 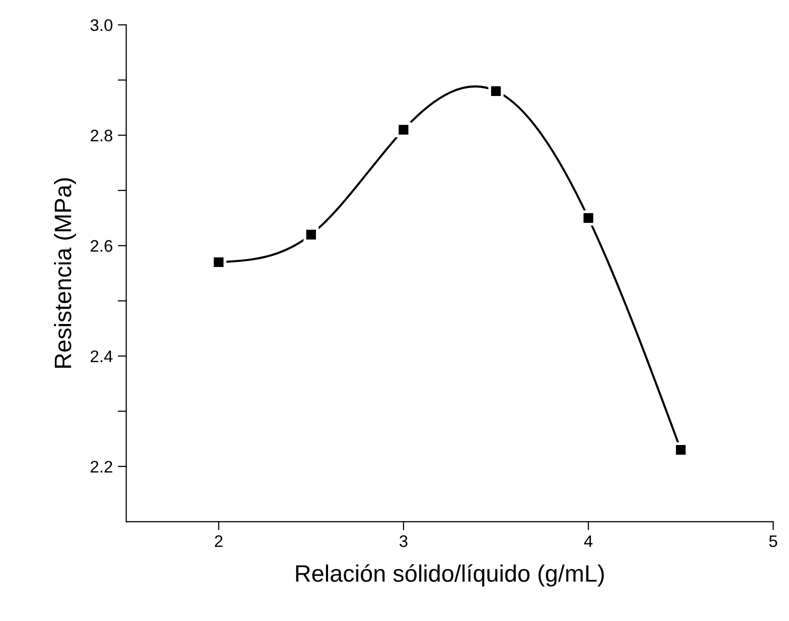 What do you see at coordinates (404, 541) in the screenshot?
I see `x-tick-label: 3` at bounding box center [404, 541].